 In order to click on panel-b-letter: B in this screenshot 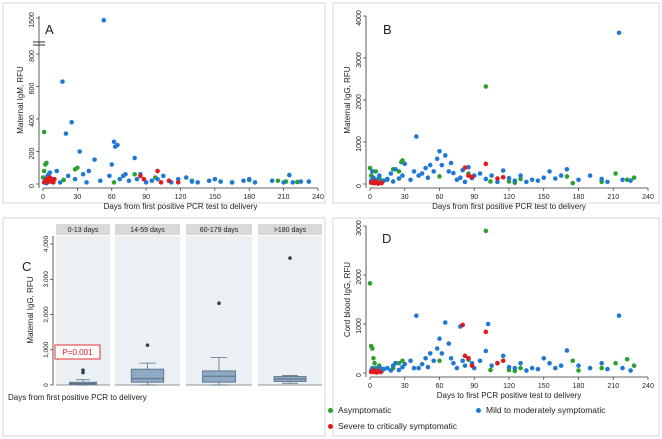, I will do `click(387, 29)`.